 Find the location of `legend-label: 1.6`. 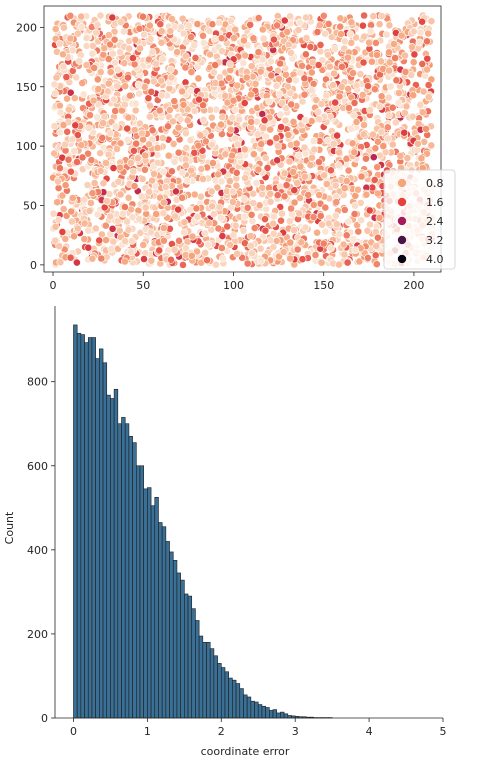

legend-label: 1.6 is located at coordinates (435, 202).